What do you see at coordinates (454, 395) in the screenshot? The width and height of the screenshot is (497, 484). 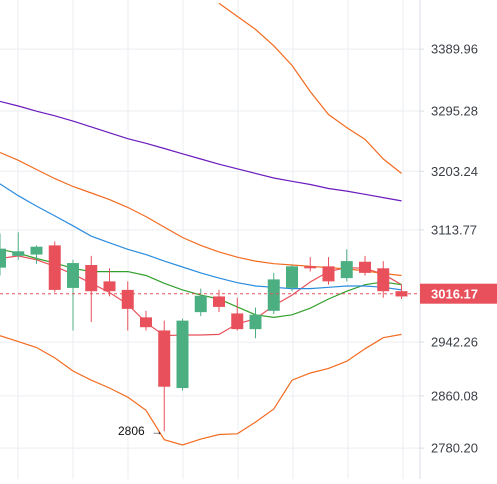 I see `price-tick-label: 2860.08` at bounding box center [454, 395].